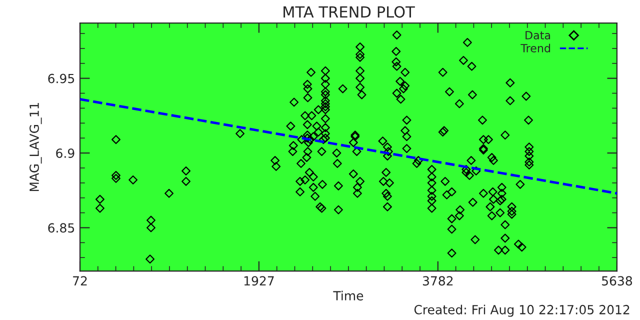 The width and height of the screenshot is (640, 320). What do you see at coordinates (259, 281) in the screenshot?
I see `x-tick-label: 1927` at bounding box center [259, 281].